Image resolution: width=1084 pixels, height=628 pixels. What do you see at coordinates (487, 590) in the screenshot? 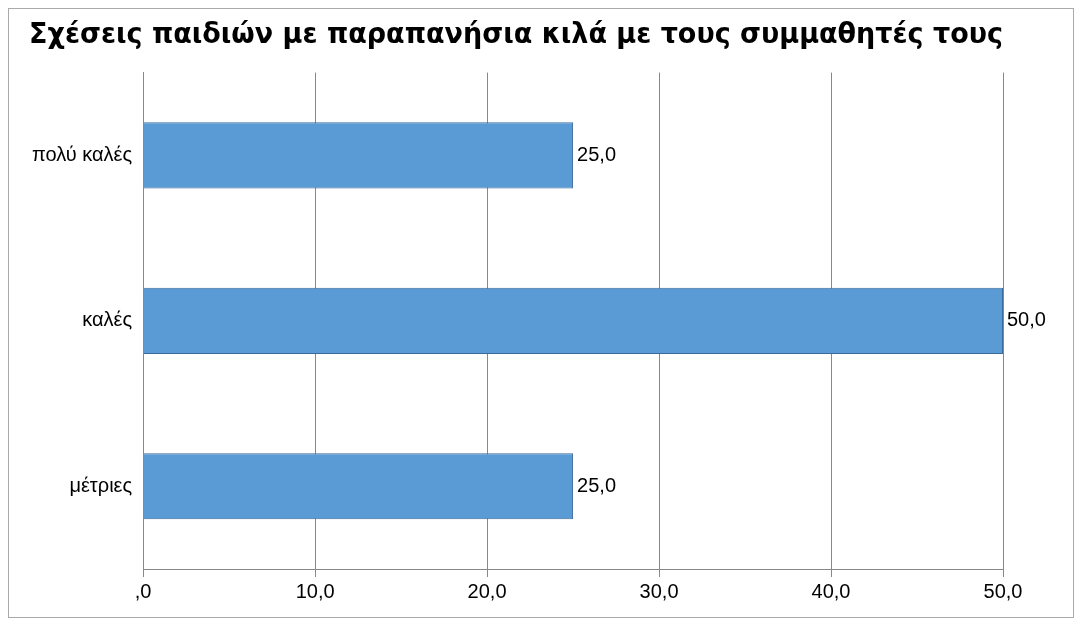
I see `x-tick-label: 20,0` at bounding box center [487, 590].